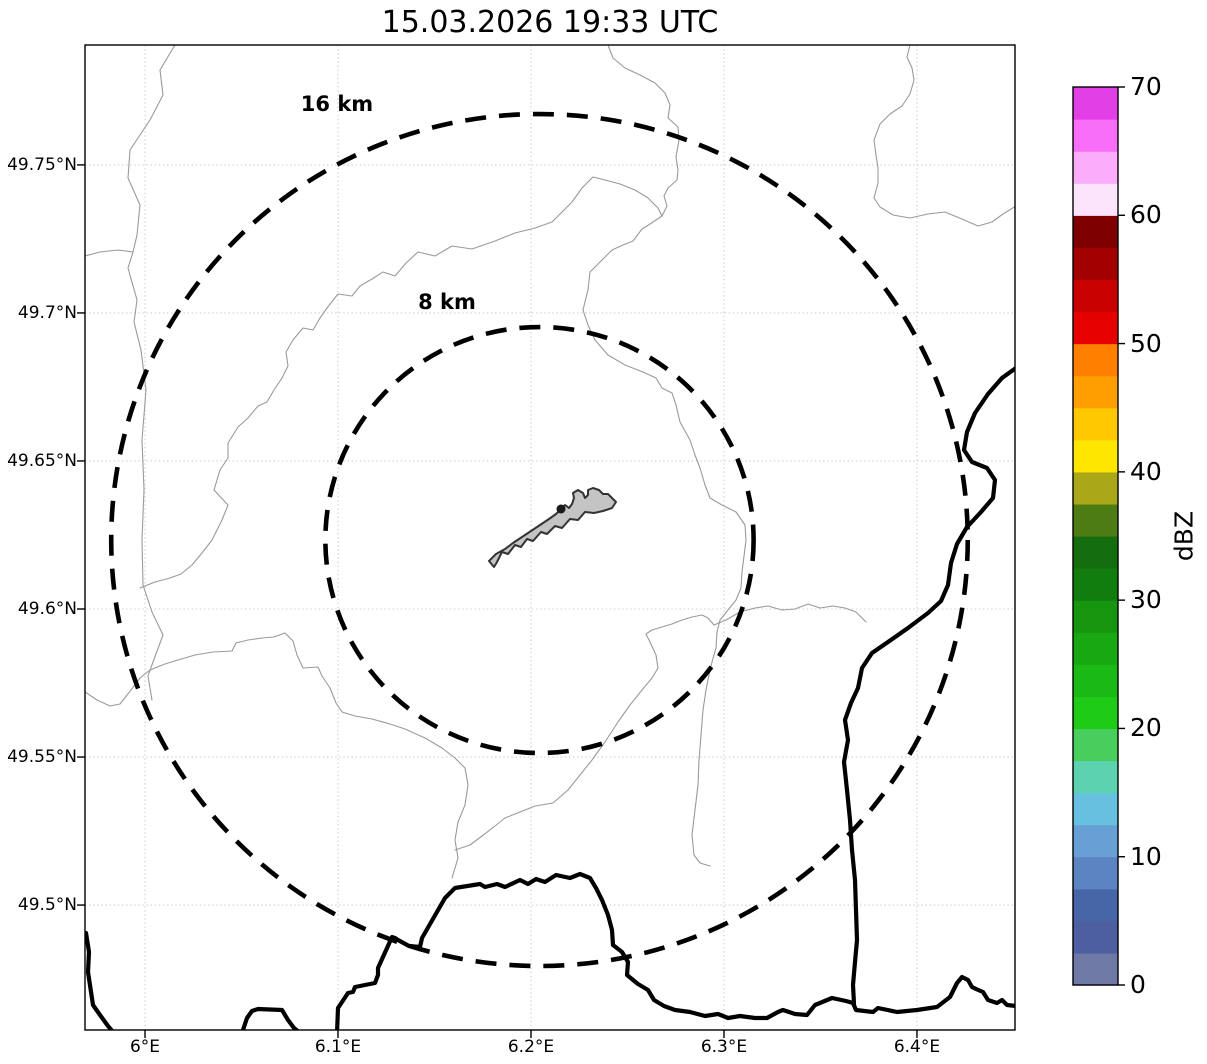 The image size is (1207, 1064). Describe the element at coordinates (337, 104) in the screenshot. I see `range-ring-label-16km: 16 km` at that location.